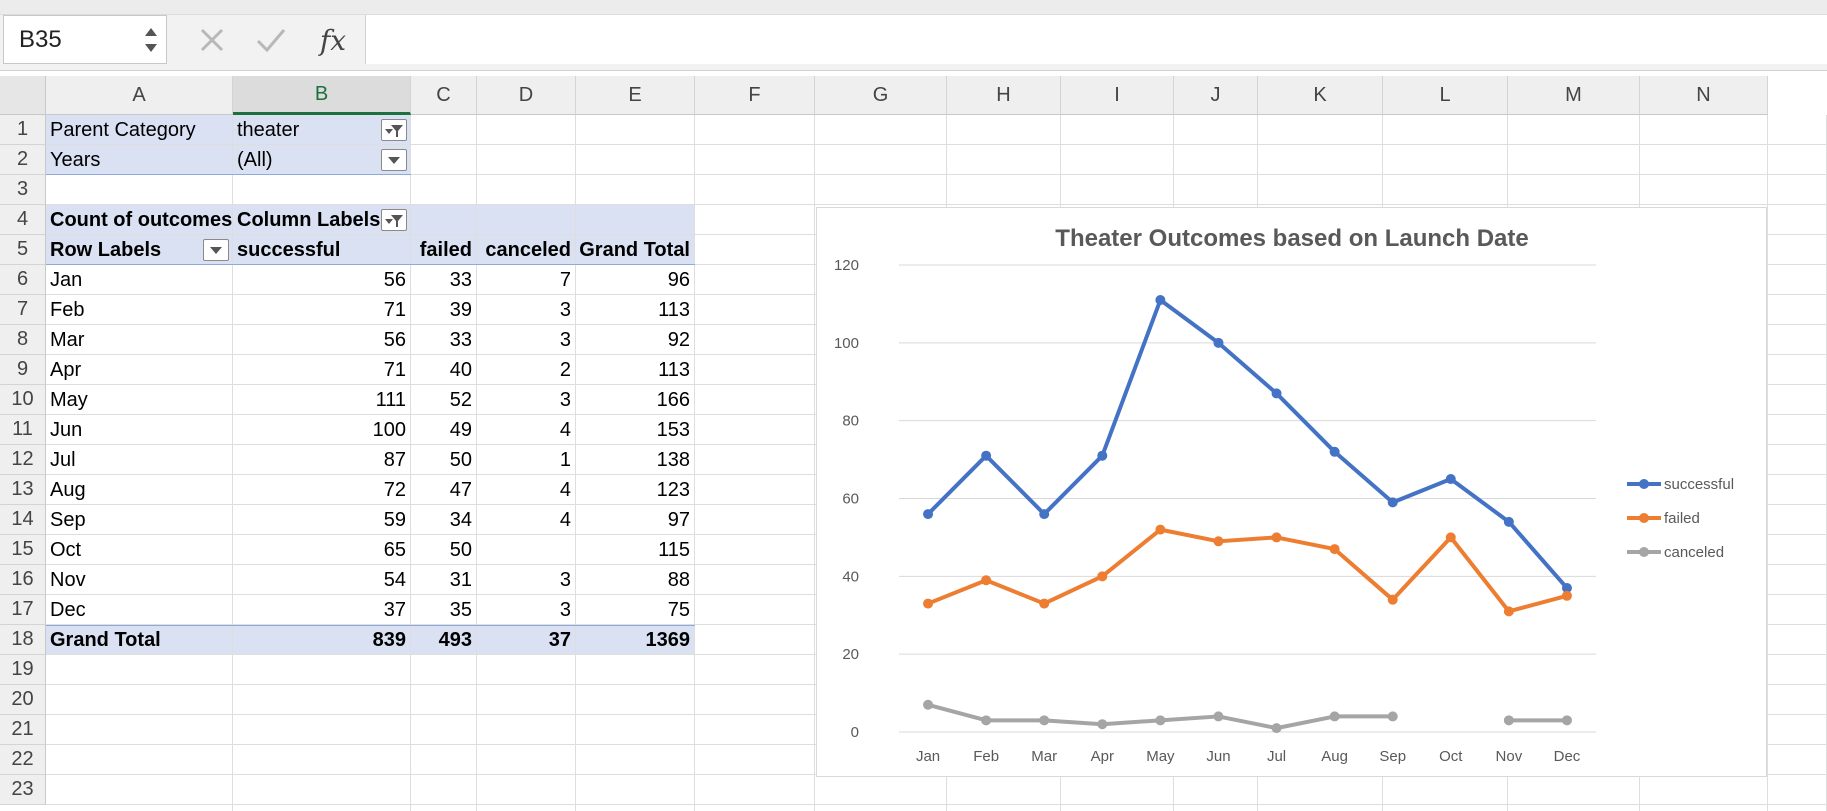 The height and width of the screenshot is (811, 1827). I want to click on column-header-j: J, so click(1216, 95).